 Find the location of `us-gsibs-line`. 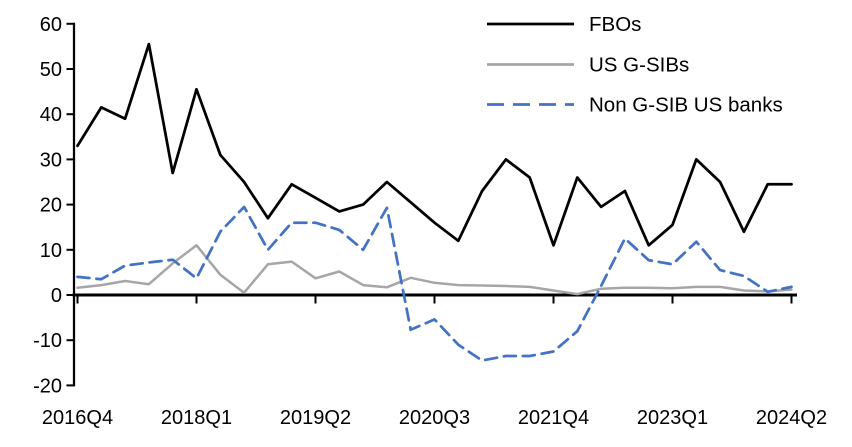

us-gsibs-line is located at coordinates (434, 270).